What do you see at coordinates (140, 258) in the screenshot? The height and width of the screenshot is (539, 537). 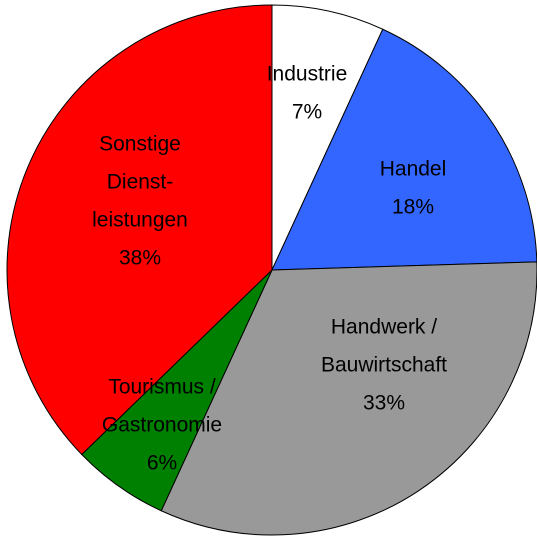 I see `slice-value-label: 38%` at bounding box center [140, 258].